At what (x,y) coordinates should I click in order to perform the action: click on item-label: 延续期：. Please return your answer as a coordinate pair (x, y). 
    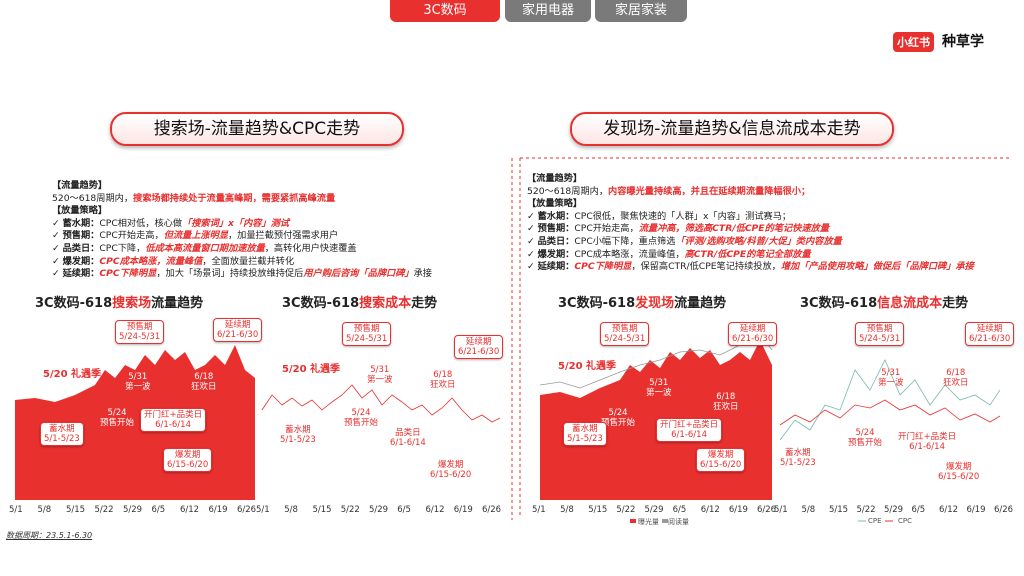
    Looking at the image, I should click on (81, 274).